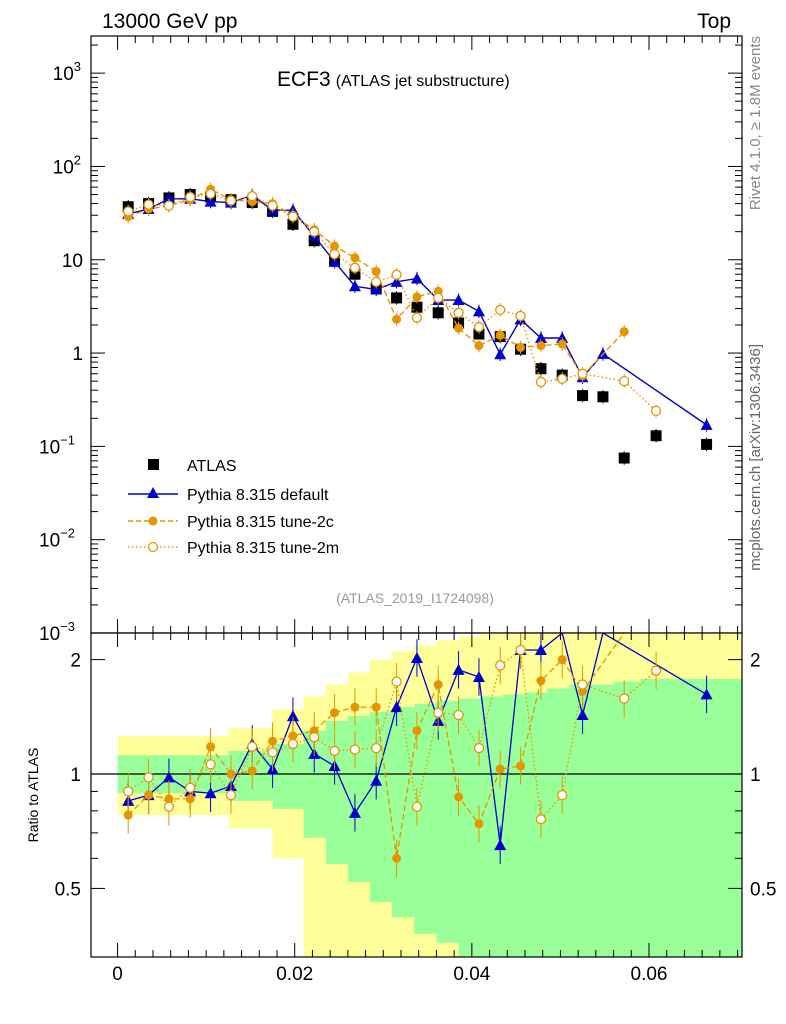 The image size is (786, 1024). I want to click on y-tick-exp: −3, so click(67, 626).